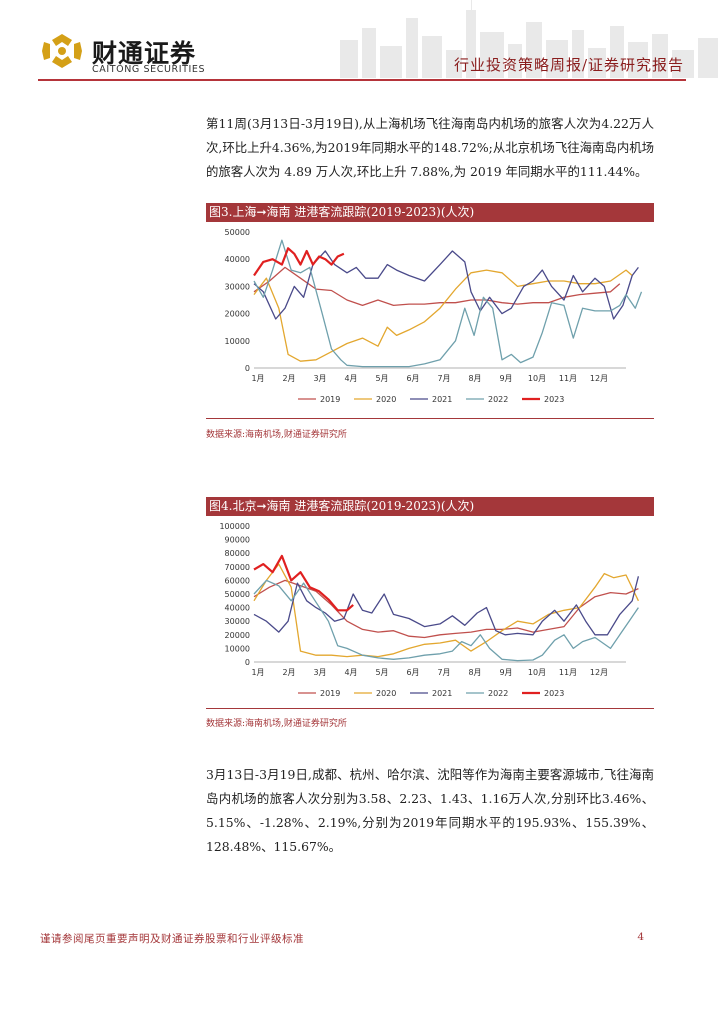 The width and height of the screenshot is (724, 1024). What do you see at coordinates (237, 580) in the screenshot?
I see `y-tick-label: 60000` at bounding box center [237, 580].